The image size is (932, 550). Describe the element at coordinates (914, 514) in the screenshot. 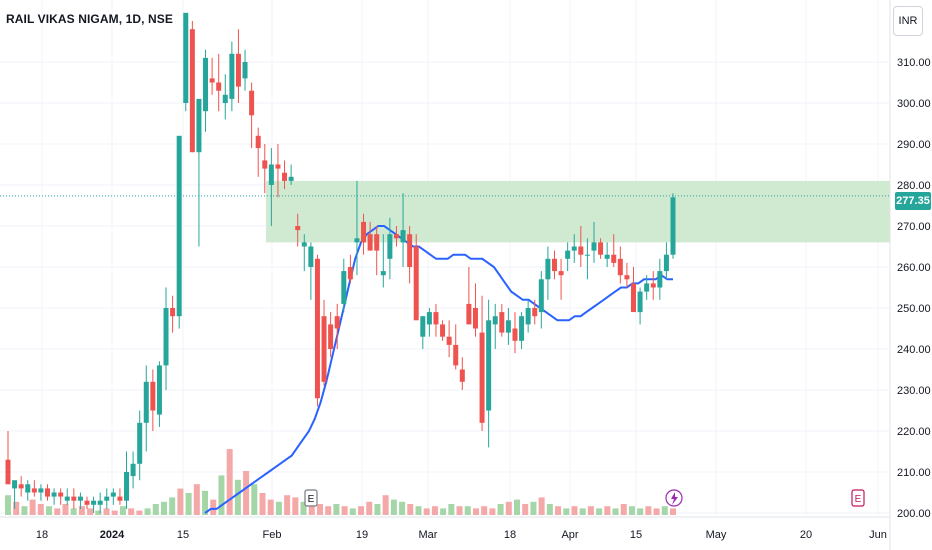

I see `y-tick-label: 200.00` at that location.